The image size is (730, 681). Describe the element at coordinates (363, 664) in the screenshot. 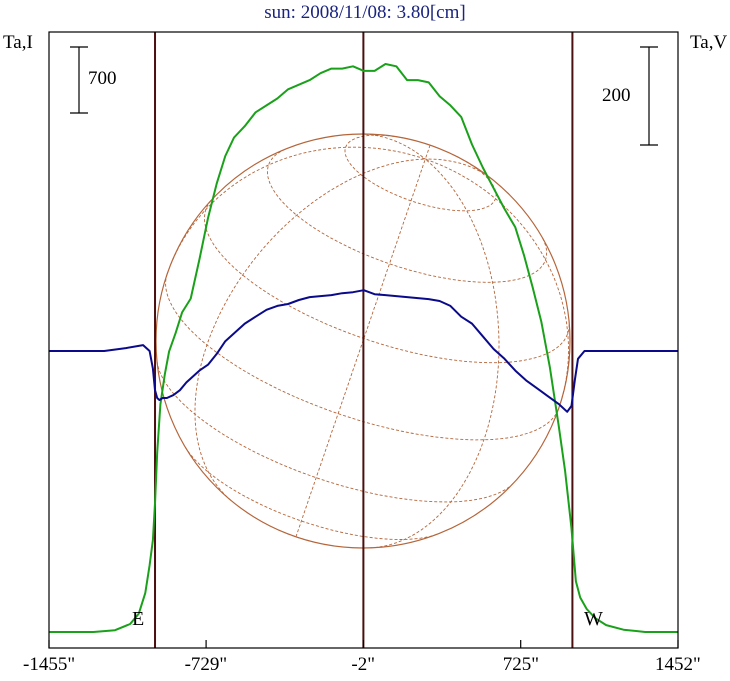

I see `x-tick-label: -2"` at that location.